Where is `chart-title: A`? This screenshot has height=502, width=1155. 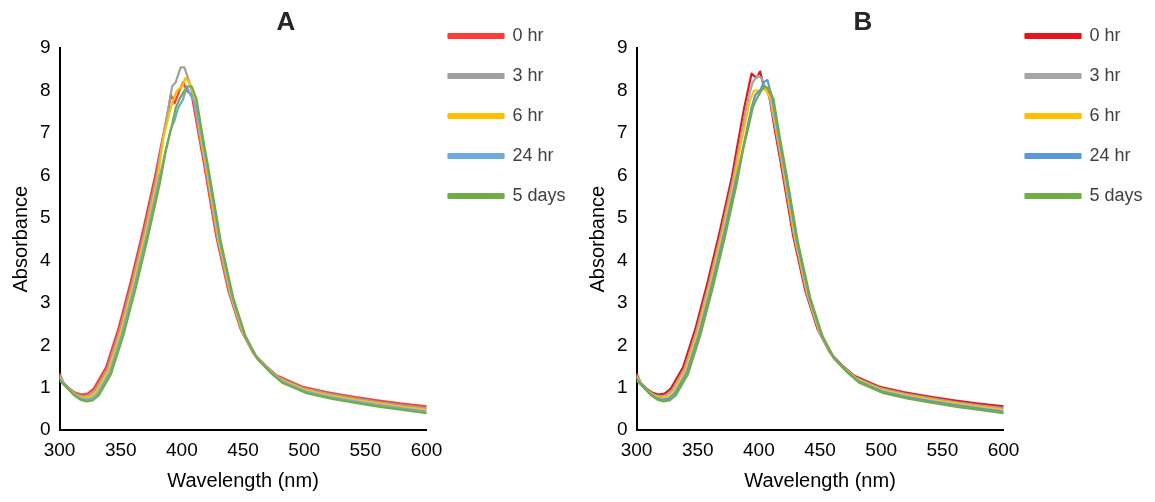
chart-title: A is located at coordinates (286, 20).